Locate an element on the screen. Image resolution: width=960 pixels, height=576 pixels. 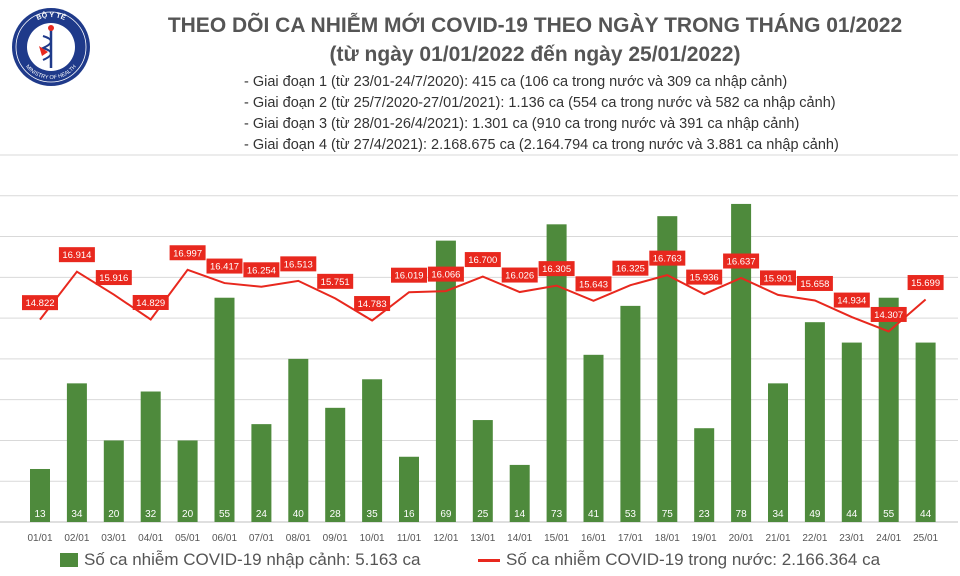
line-value-label: 16.254 is located at coordinates (261, 270).